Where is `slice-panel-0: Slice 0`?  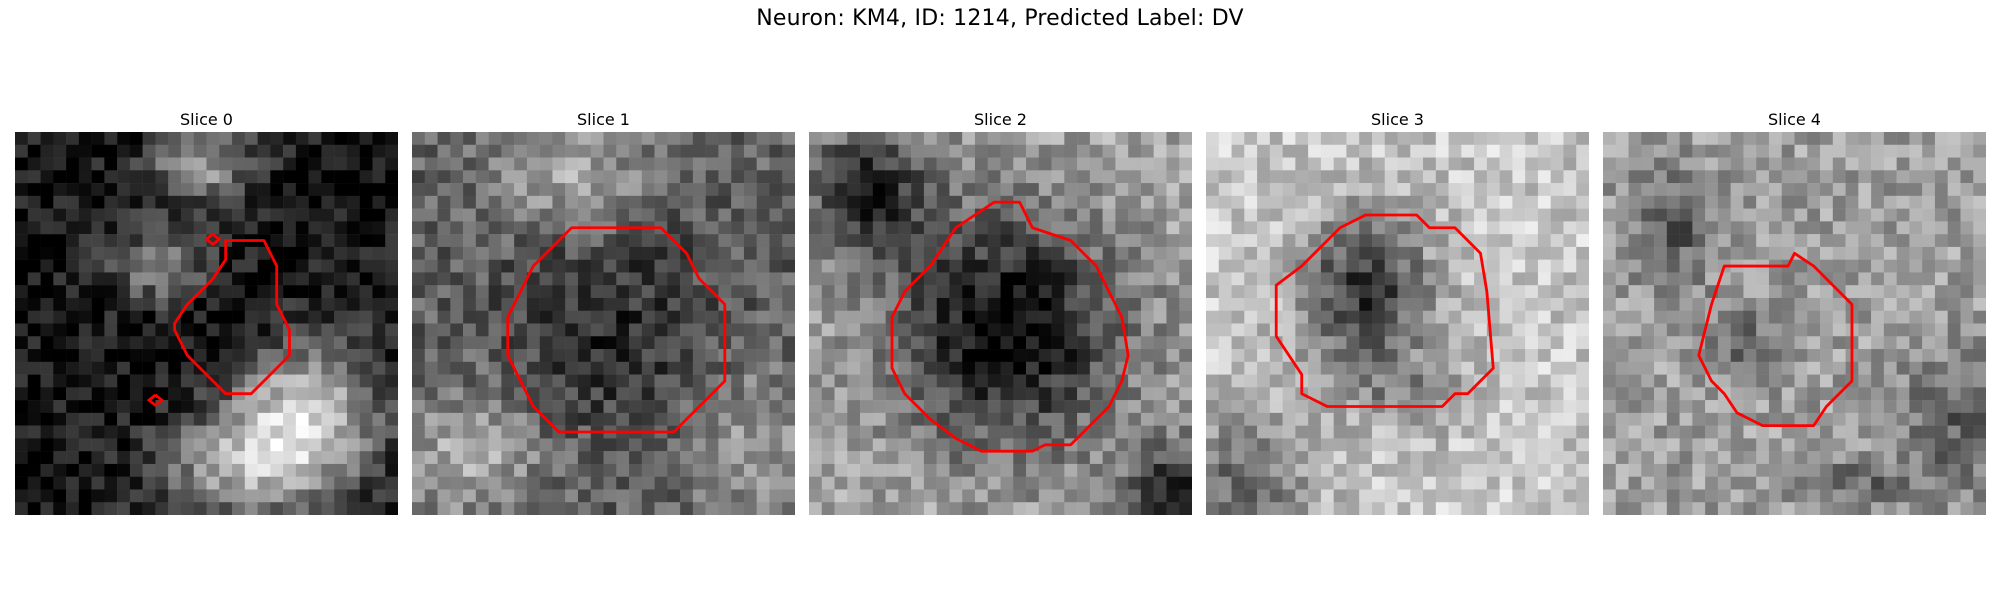 slice-panel-0: Slice 0 is located at coordinates (206, 311).